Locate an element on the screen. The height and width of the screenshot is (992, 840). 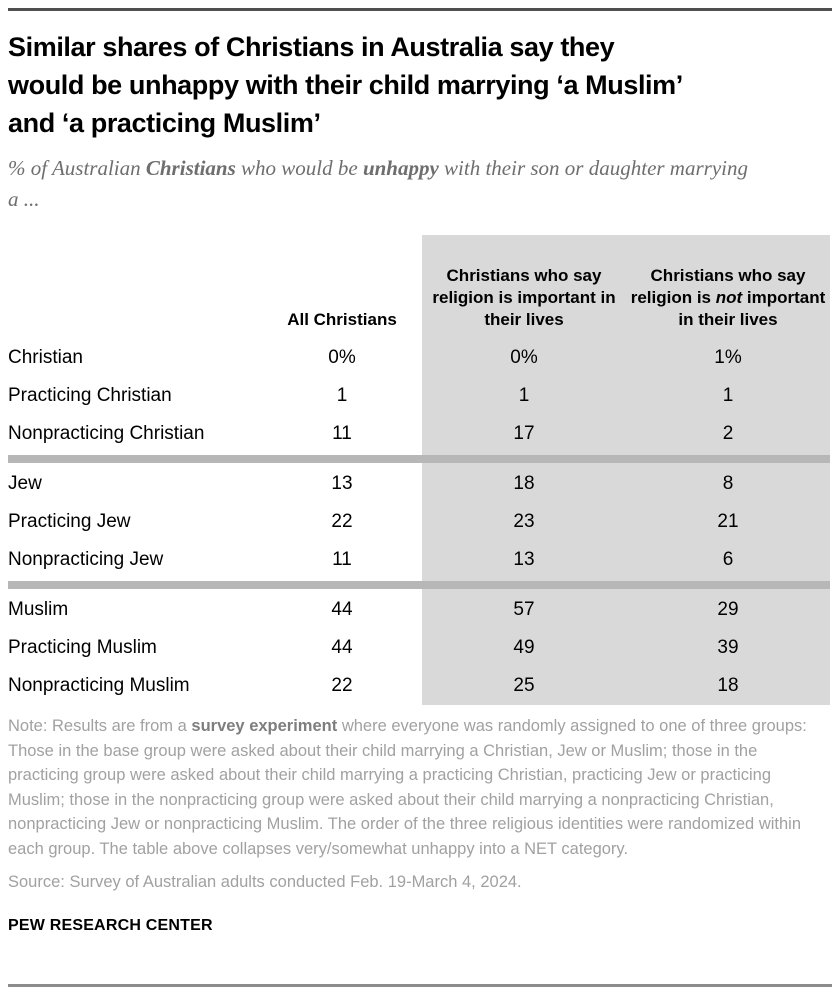
table-row: Nonpracticing Jew 11 13 6 is located at coordinates (419, 560).